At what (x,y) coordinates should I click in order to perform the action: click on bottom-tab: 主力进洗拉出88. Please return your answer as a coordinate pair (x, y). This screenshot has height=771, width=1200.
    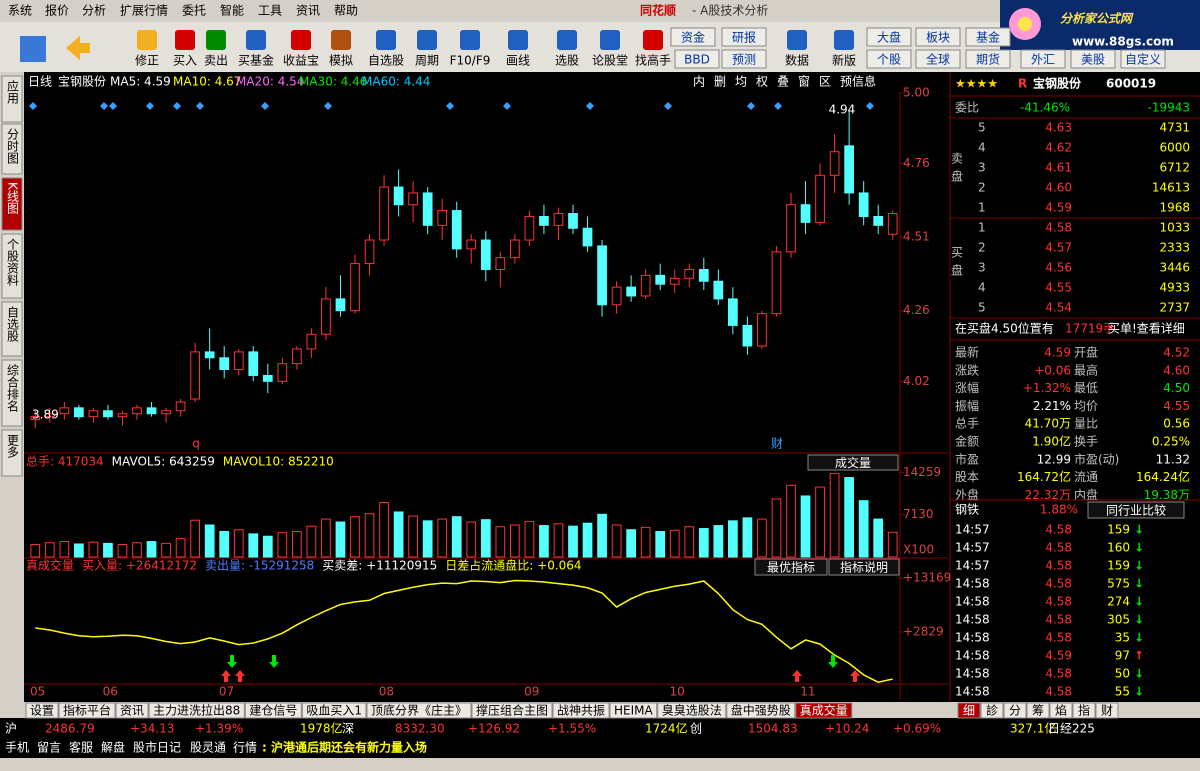
    Looking at the image, I should click on (196, 710).